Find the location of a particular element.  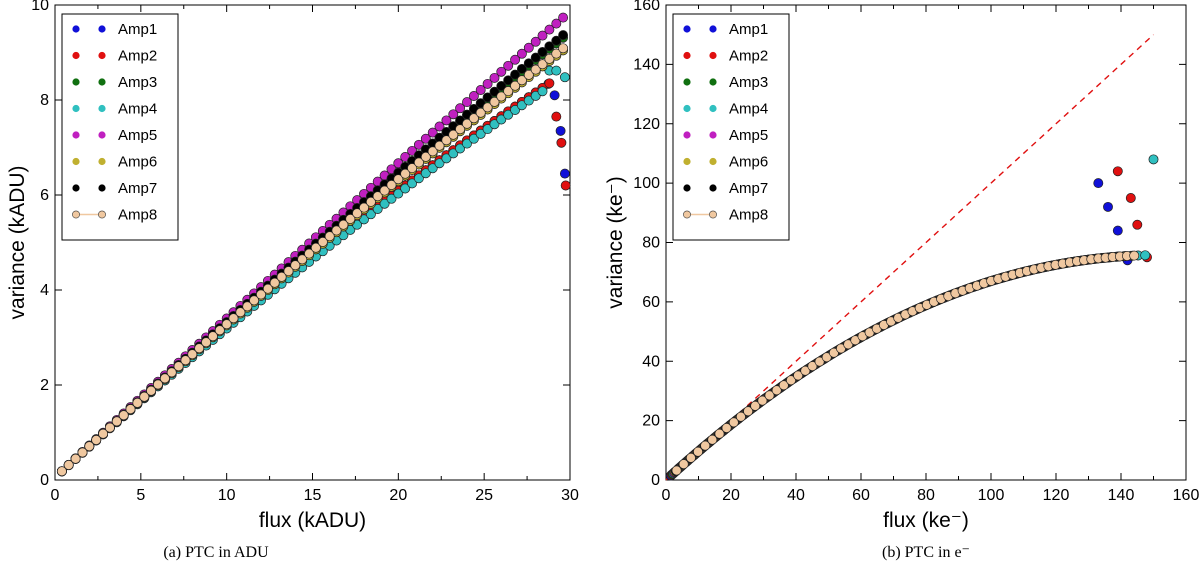

x-tick-label: 15 is located at coordinates (313, 495).